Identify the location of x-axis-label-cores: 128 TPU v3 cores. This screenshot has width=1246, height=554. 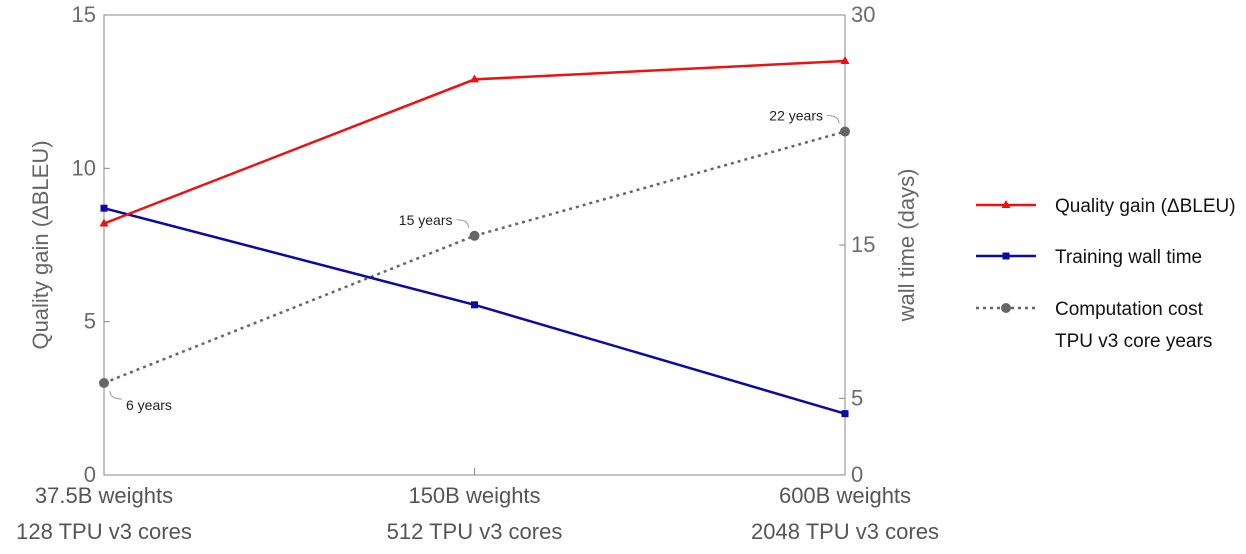
(104, 531).